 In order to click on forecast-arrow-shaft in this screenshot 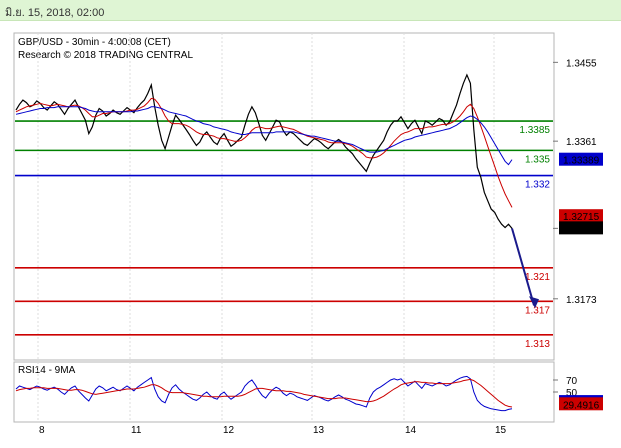, I will do `click(523, 267)`.